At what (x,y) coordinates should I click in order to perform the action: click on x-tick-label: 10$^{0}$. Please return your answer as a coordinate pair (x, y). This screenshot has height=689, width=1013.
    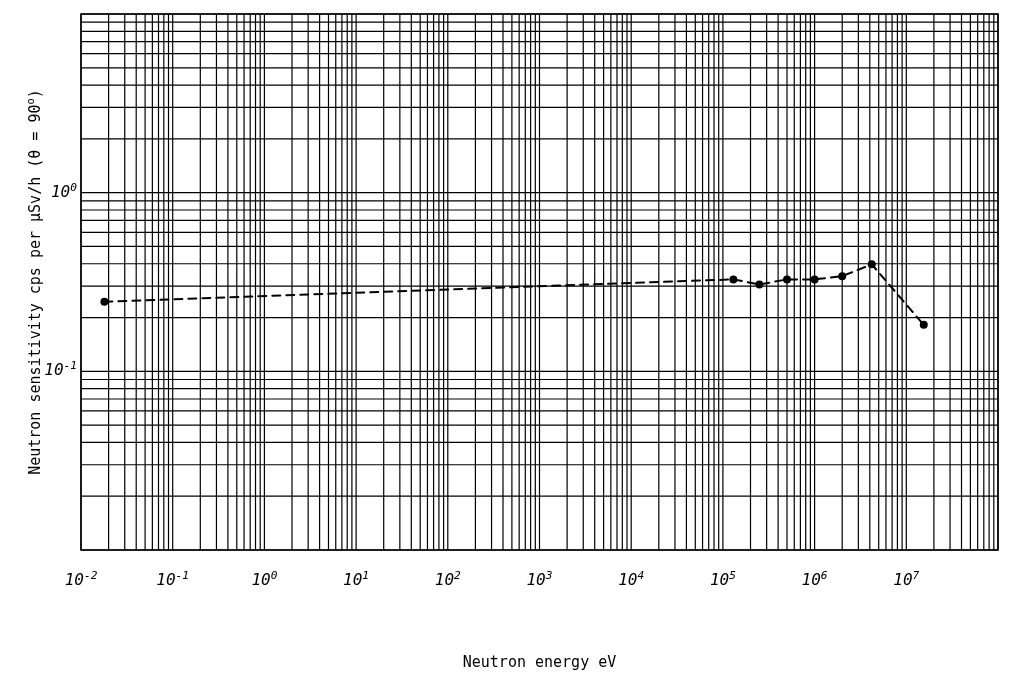
    Looking at the image, I should click on (264, 578).